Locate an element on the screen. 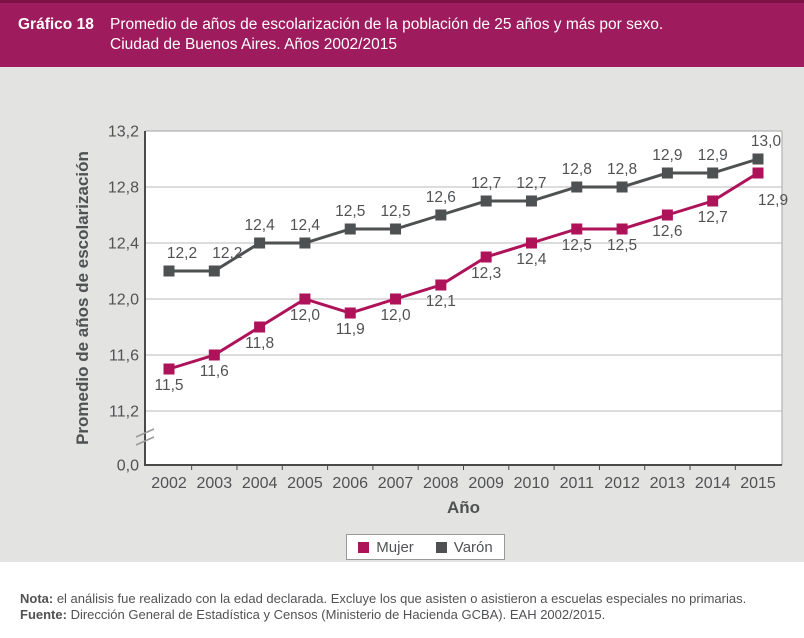  varon-series-swatch is located at coordinates (441, 547).